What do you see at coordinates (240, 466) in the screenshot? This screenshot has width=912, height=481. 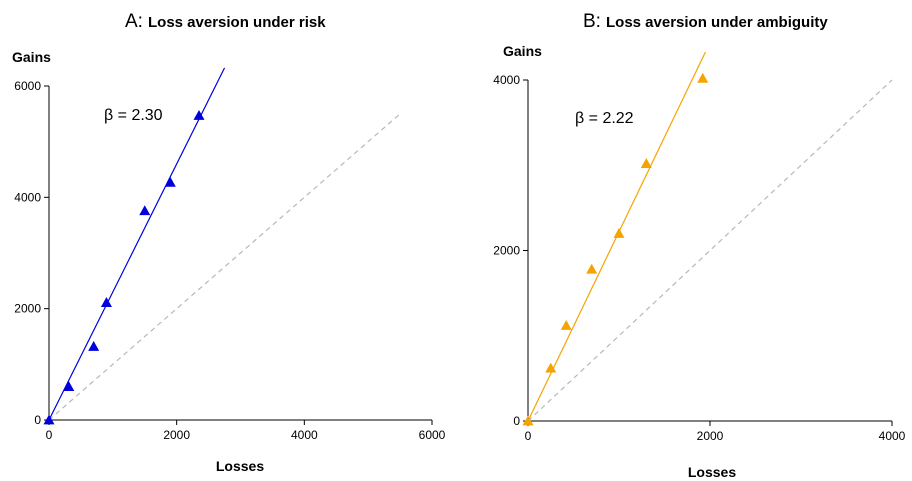 I see `panel-a-xlabel: Losses` at bounding box center [240, 466].